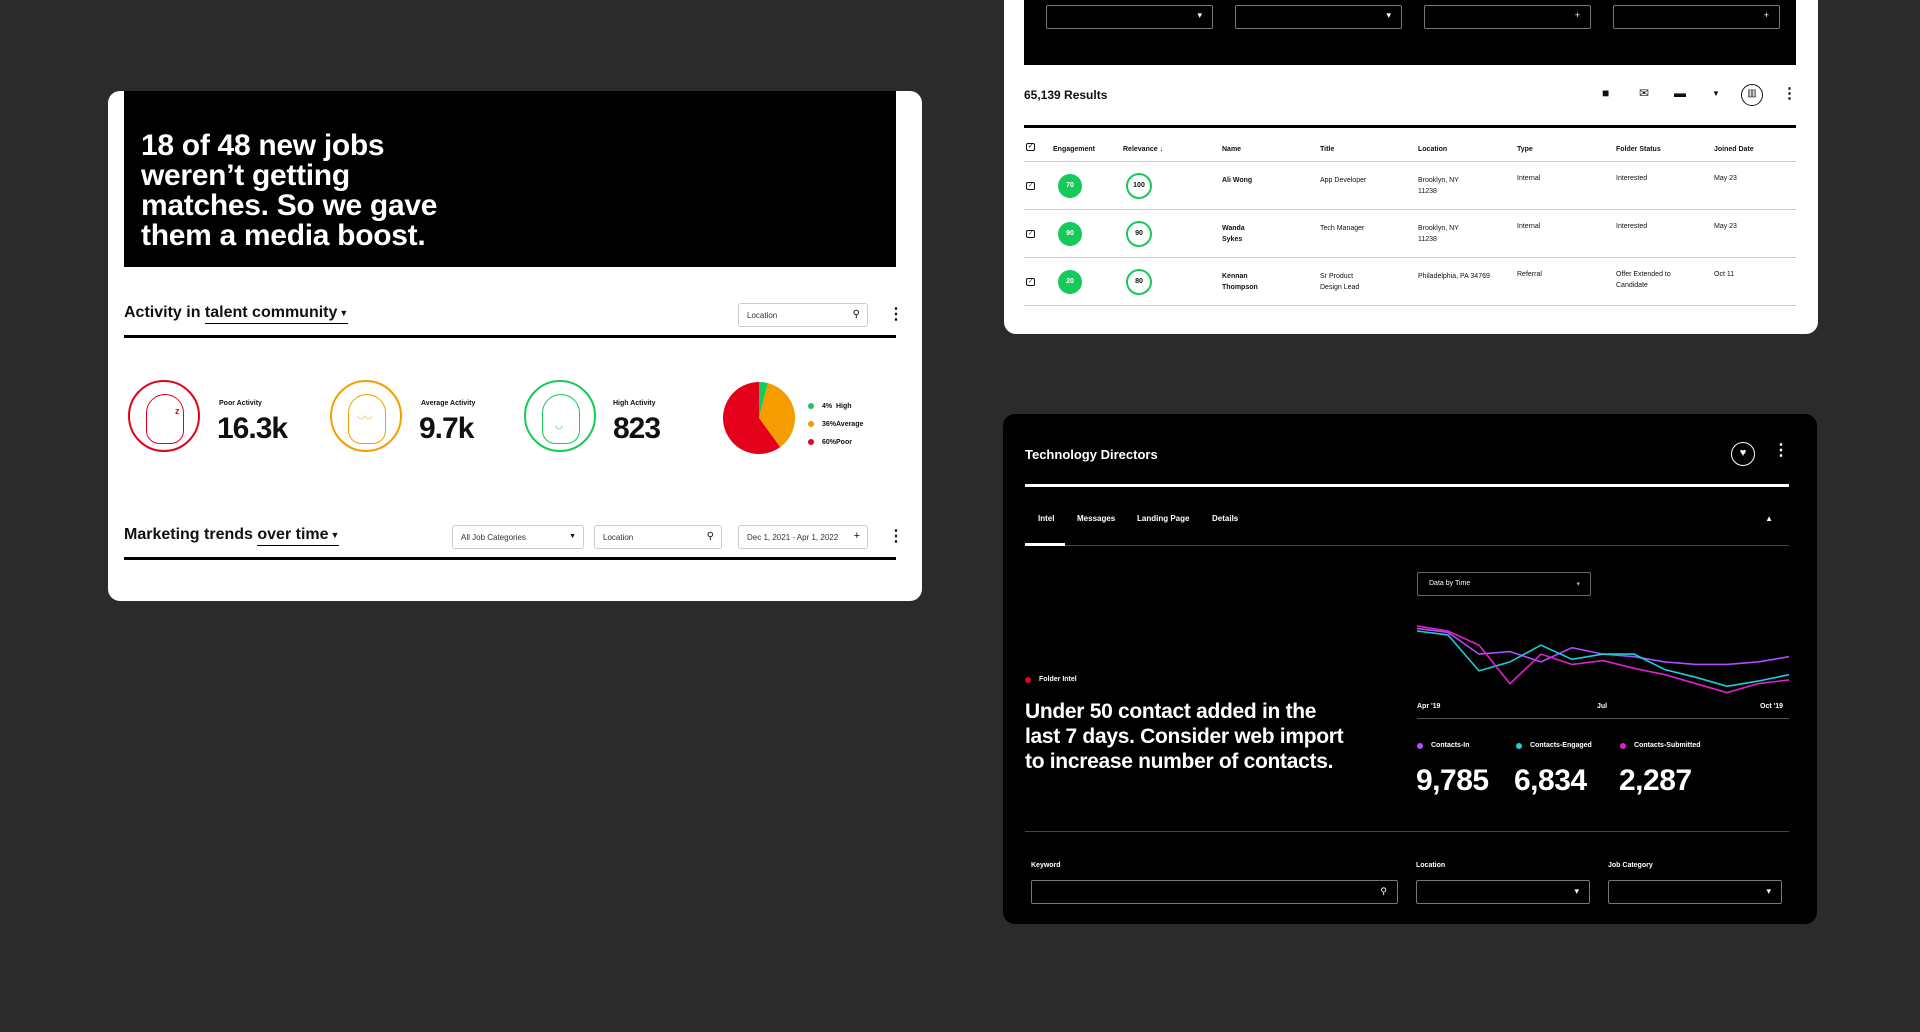 The image size is (1920, 1032). I want to click on over-time-dropdown: over time ▼, so click(298, 536).